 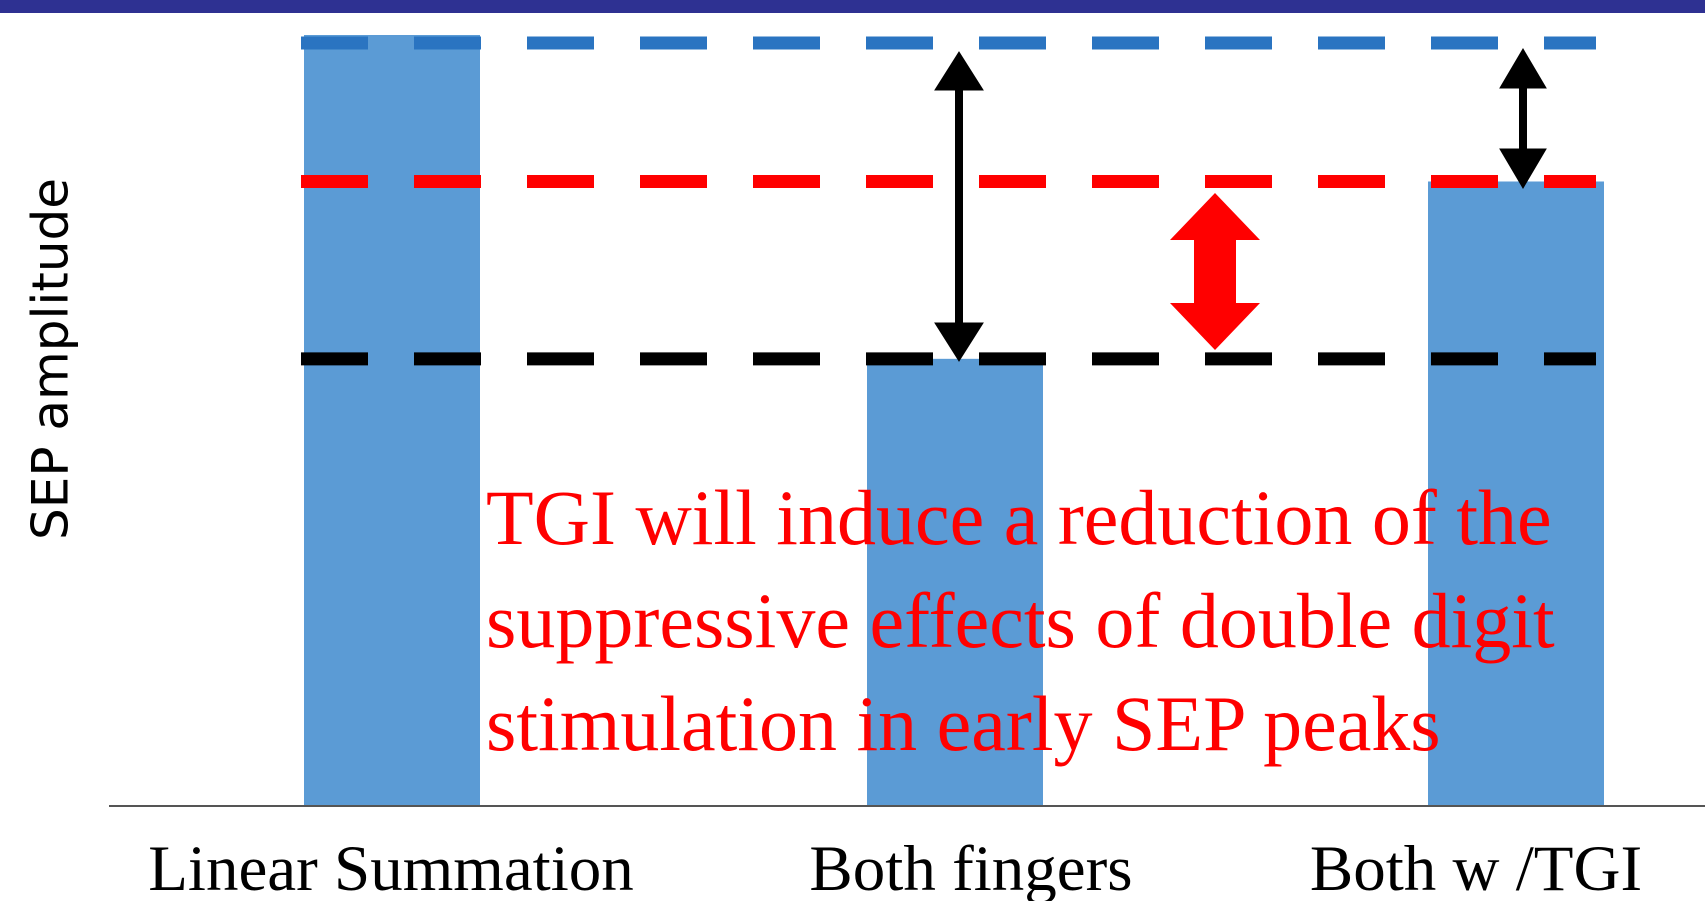 What do you see at coordinates (51, 359) in the screenshot?
I see `y-axis-label: SEP amplitude` at bounding box center [51, 359].